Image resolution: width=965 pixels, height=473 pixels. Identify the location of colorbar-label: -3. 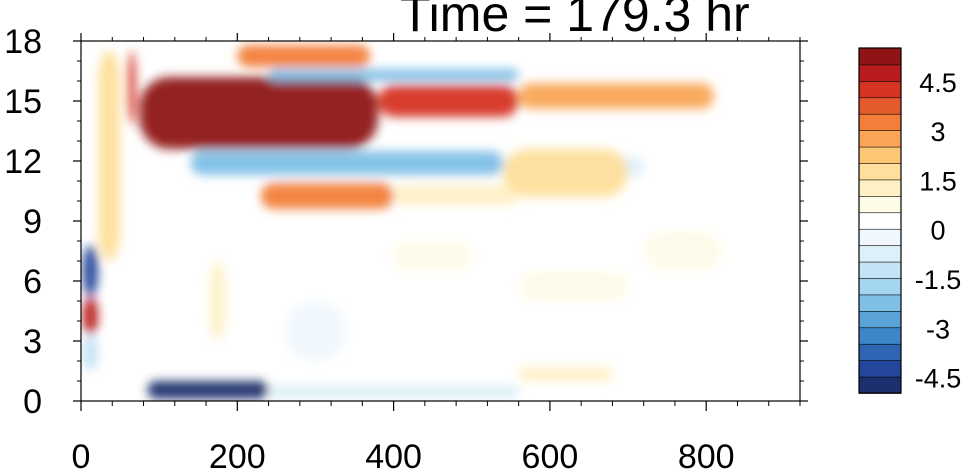
(938, 329).